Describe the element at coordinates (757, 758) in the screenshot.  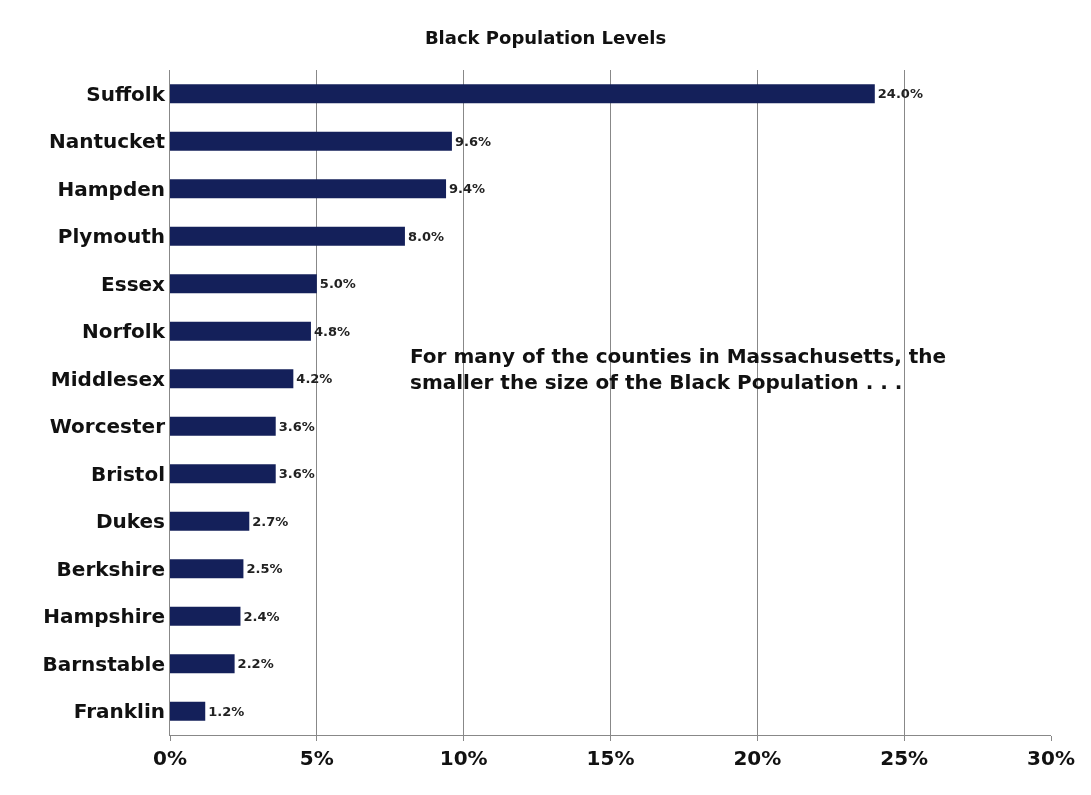
I see `x-tick-label: 20%` at that location.